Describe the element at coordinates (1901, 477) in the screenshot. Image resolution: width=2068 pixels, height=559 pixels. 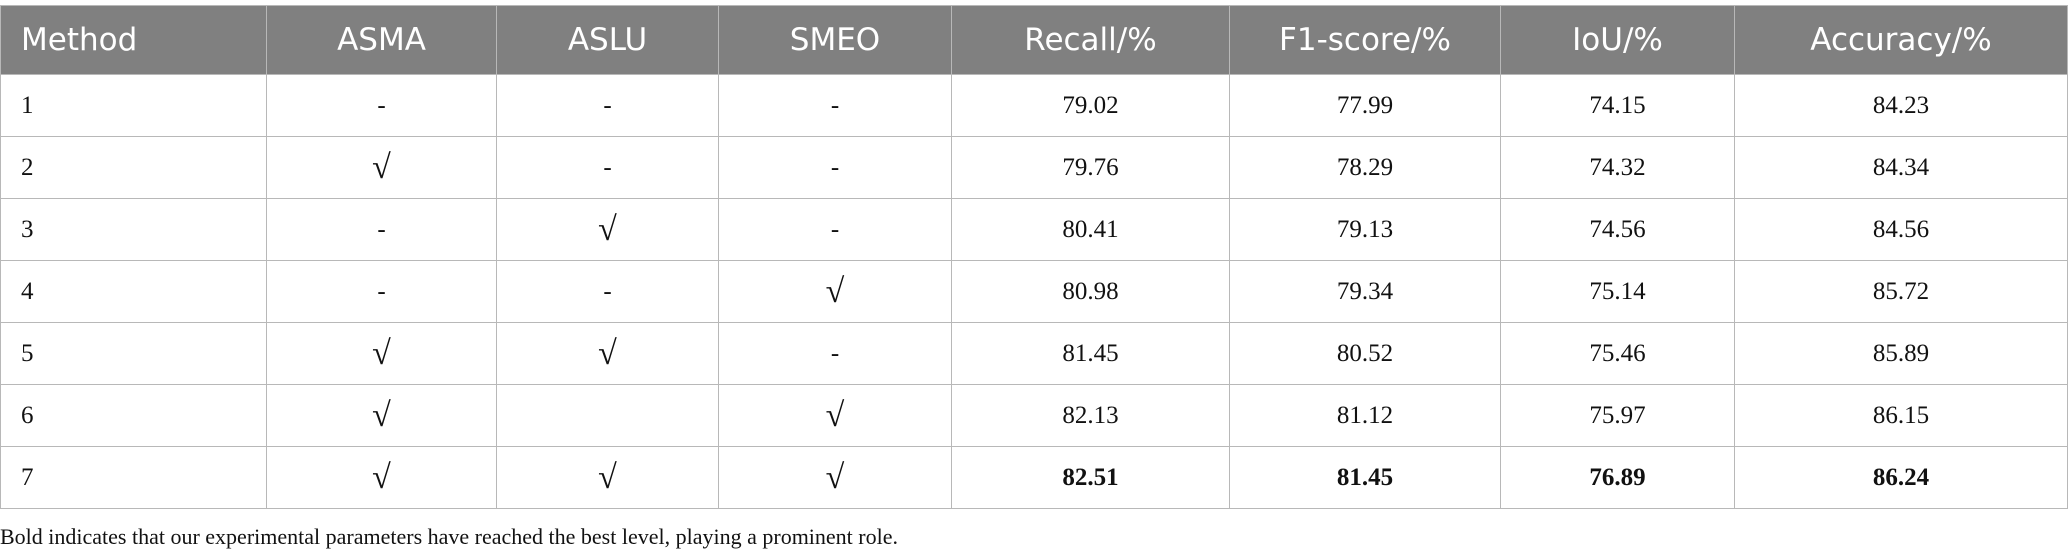
I see `table-cell: 86.24` at that location.